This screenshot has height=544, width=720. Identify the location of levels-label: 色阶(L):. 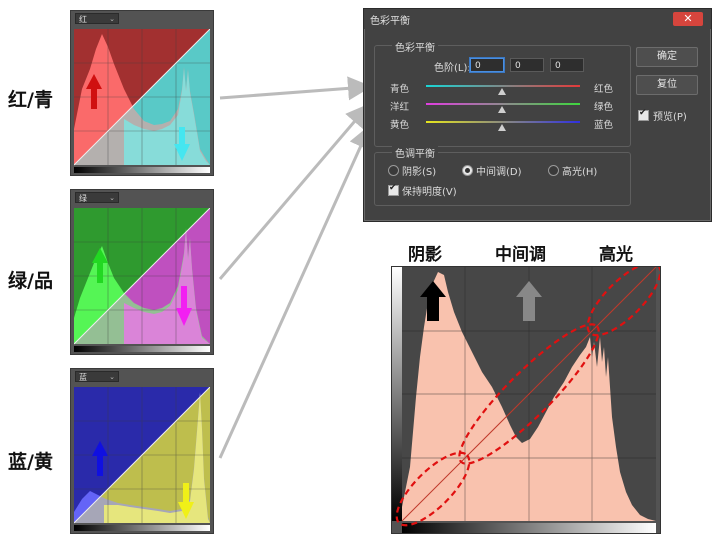
(452, 68).